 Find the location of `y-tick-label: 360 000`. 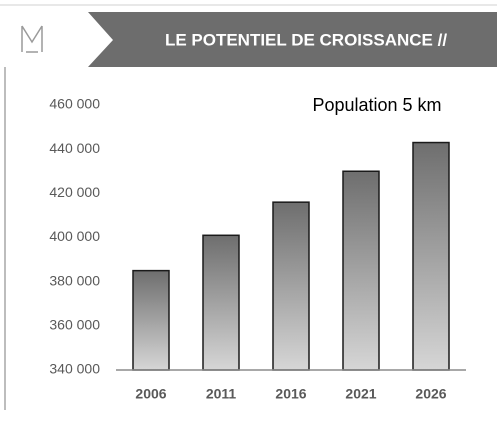

y-tick-label: 360 000 is located at coordinates (74, 325).